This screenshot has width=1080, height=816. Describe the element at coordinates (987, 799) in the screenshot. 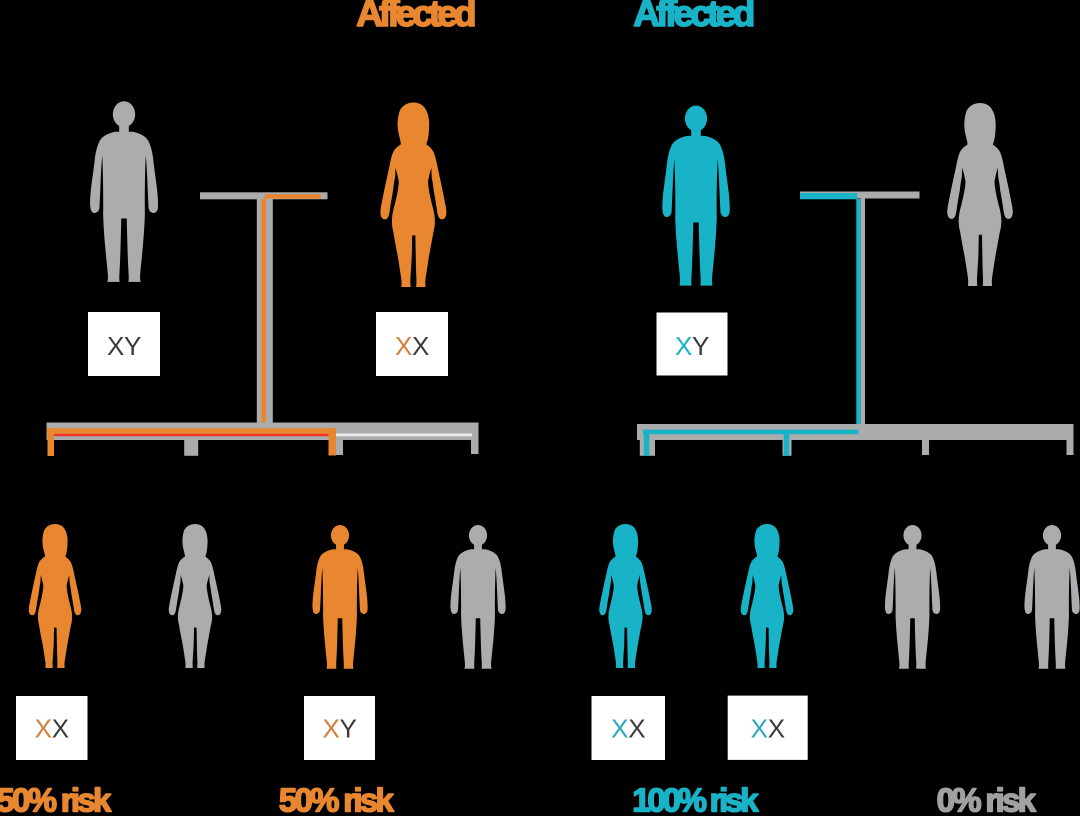

I see `svg-text: 0% risk` at that location.